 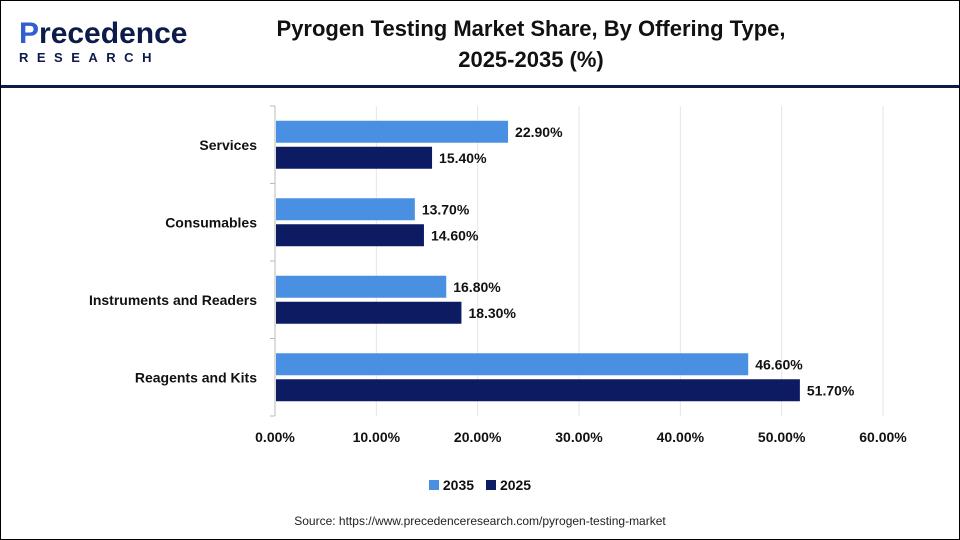 I want to click on x-tick-label: 0.00%, so click(x=275, y=437).